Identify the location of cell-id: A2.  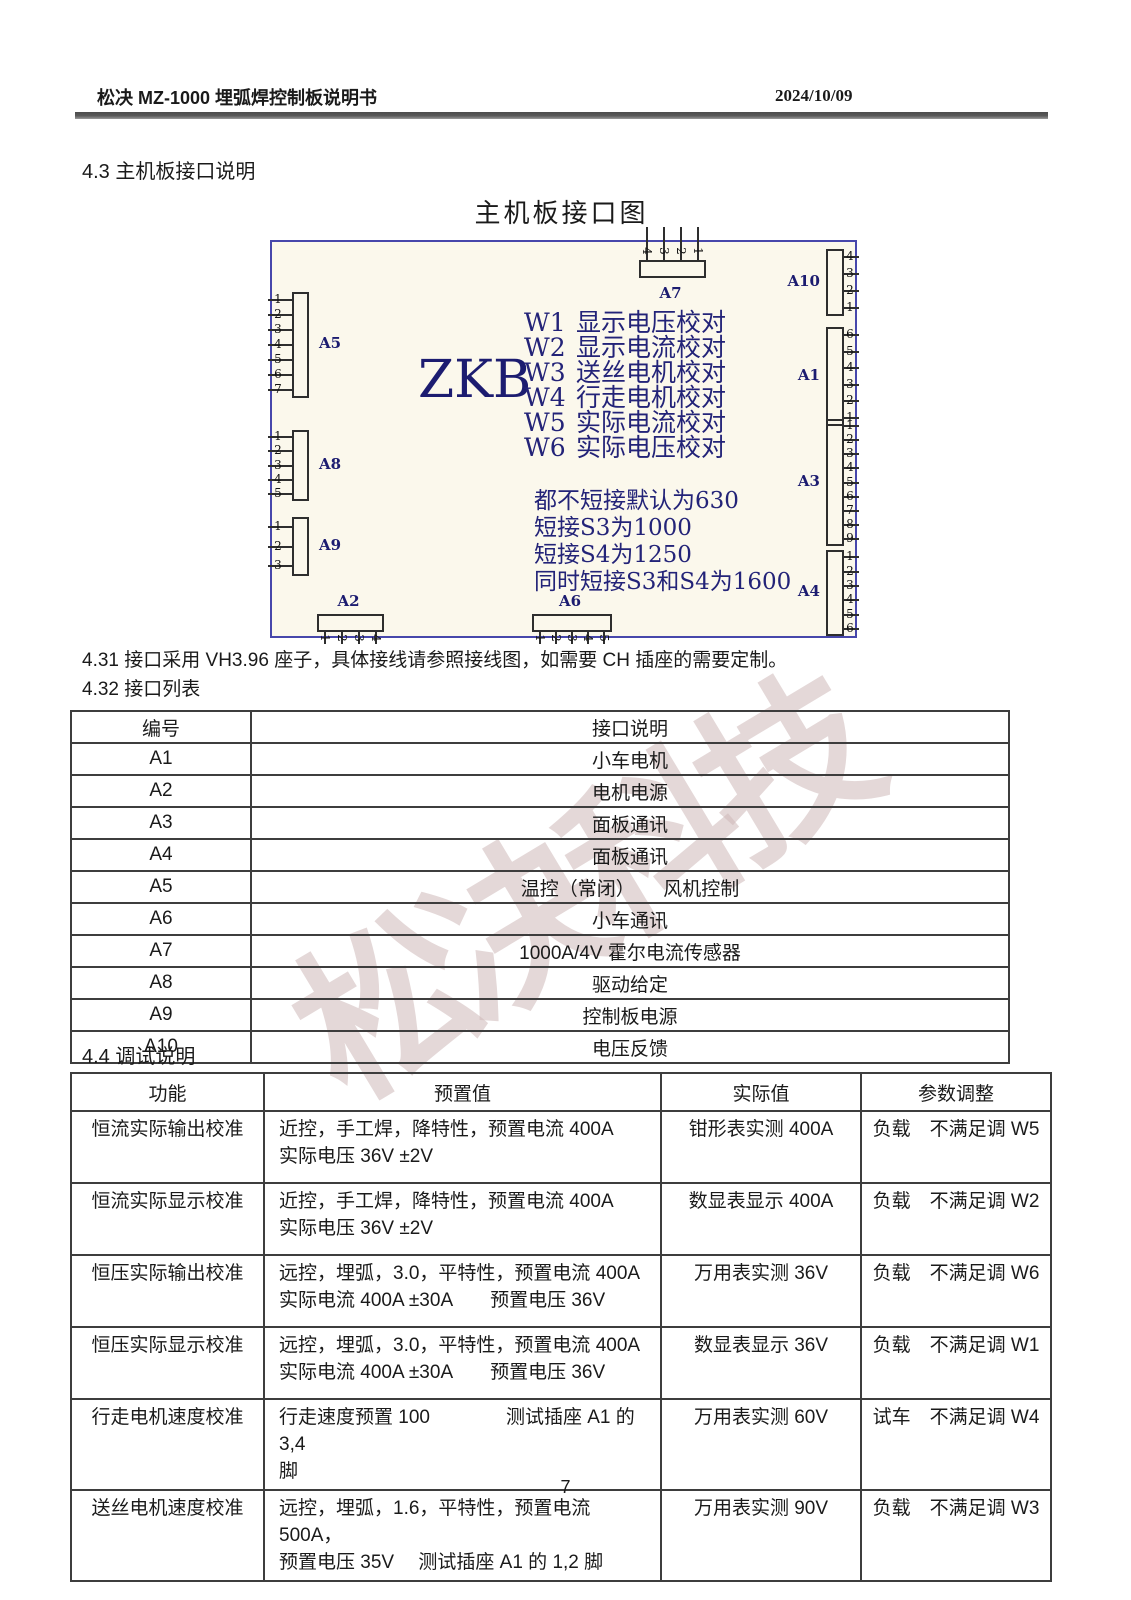
(161, 791).